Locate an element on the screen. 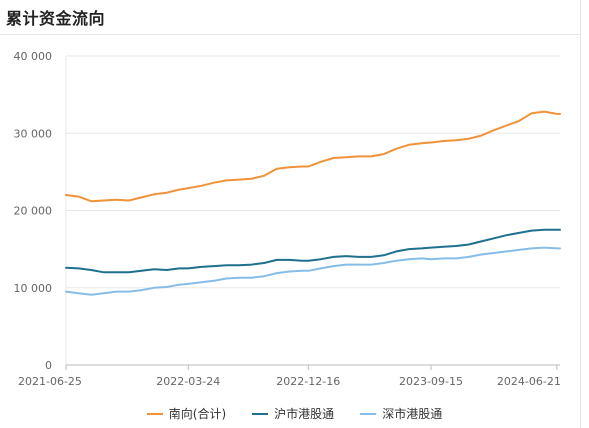  y-tick-label: 40 000 is located at coordinates (33, 56).